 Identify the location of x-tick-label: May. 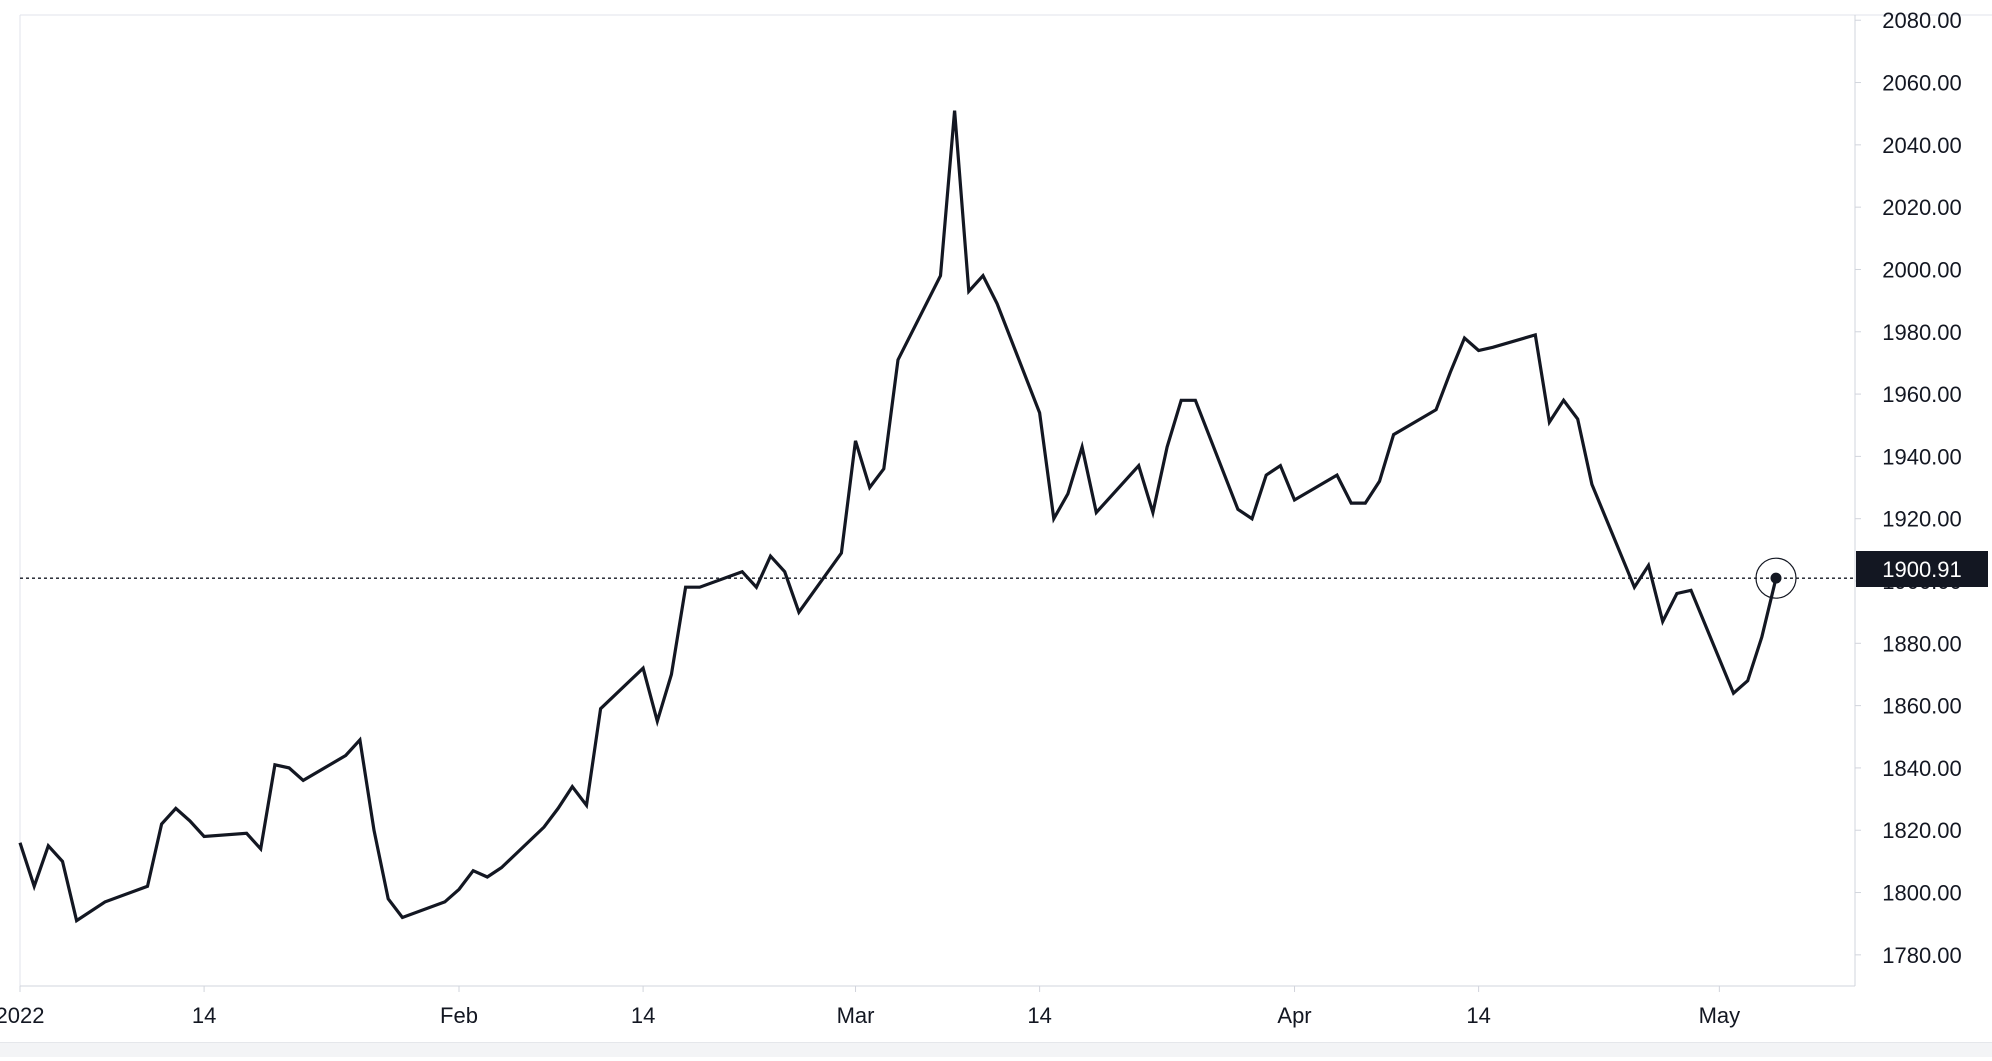
(1720, 1015).